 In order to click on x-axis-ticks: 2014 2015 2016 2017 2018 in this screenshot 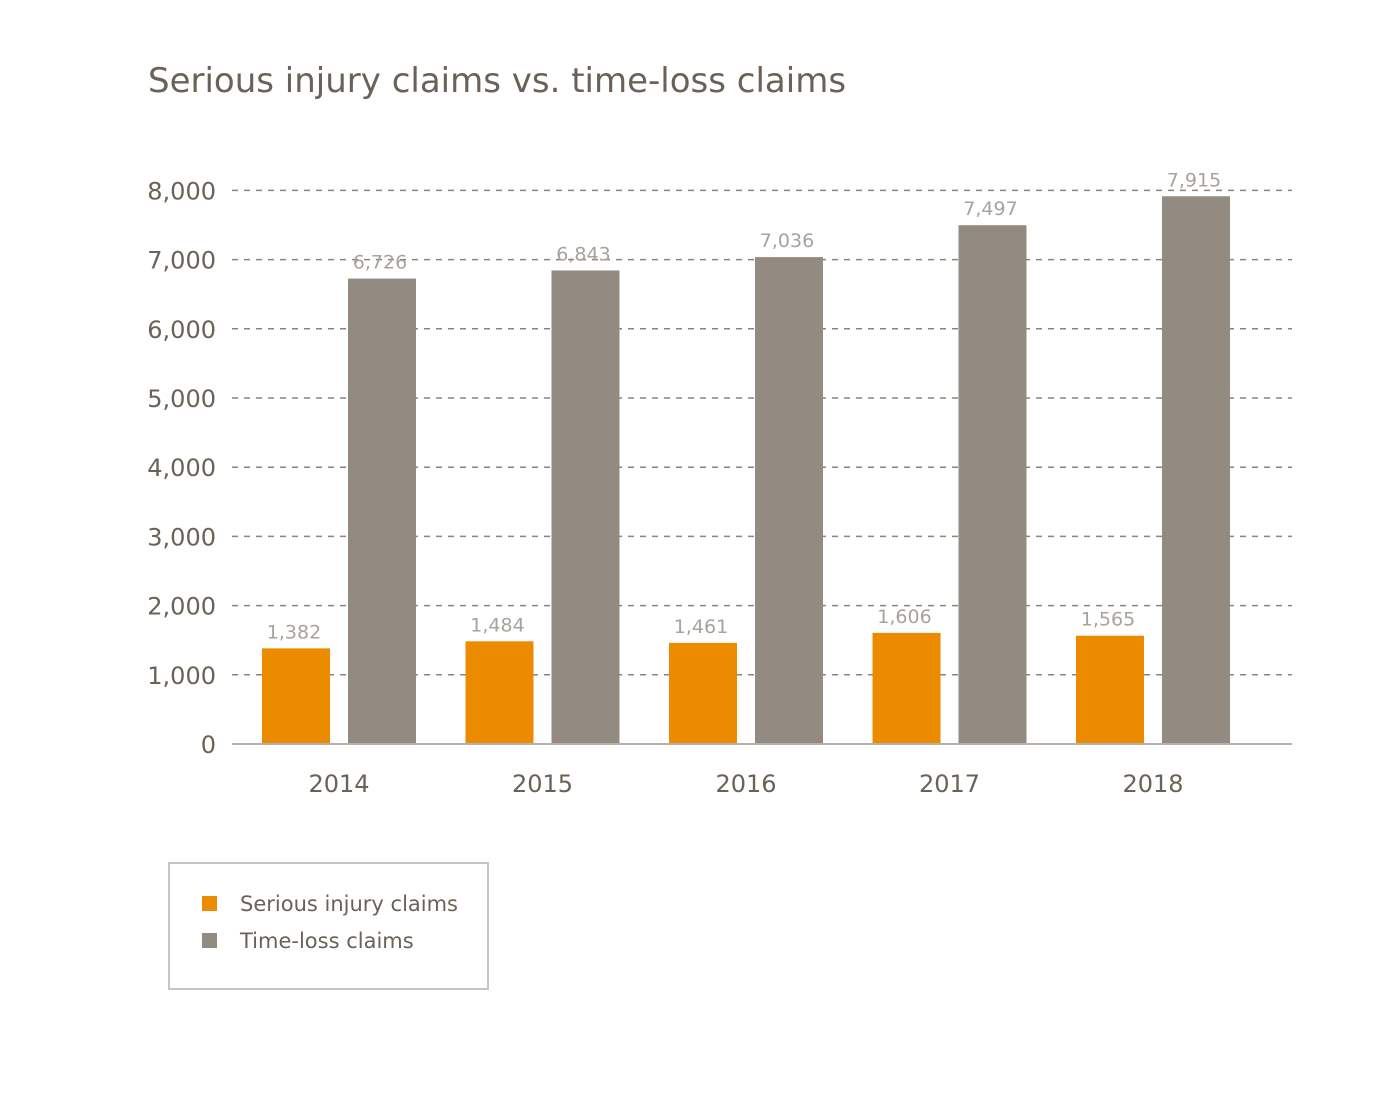, I will do `click(745, 784)`.